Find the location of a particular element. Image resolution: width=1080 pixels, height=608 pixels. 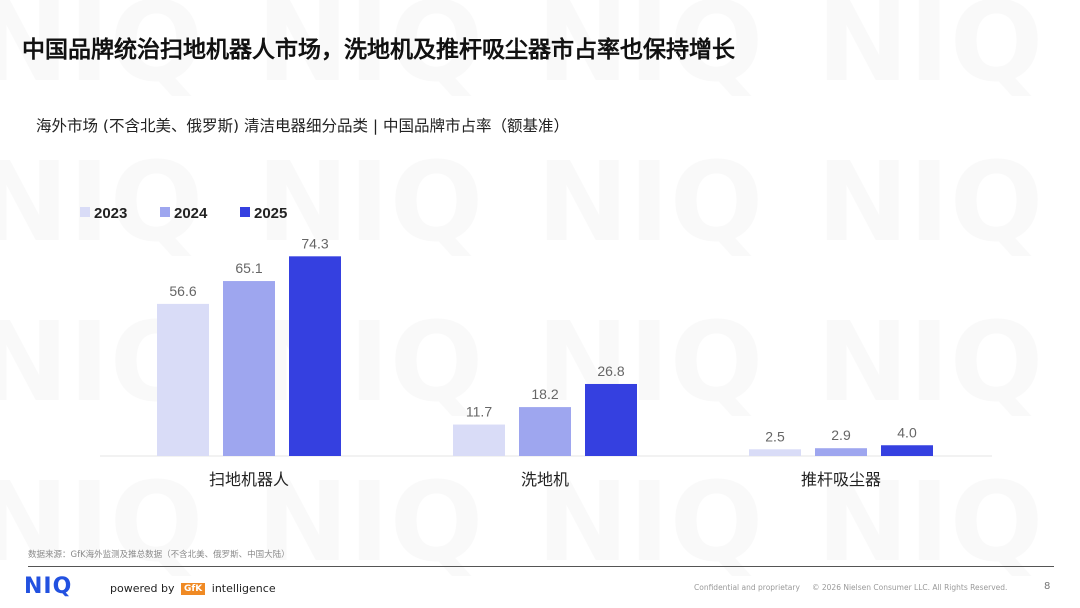

page-number: 8 is located at coordinates (1047, 586).